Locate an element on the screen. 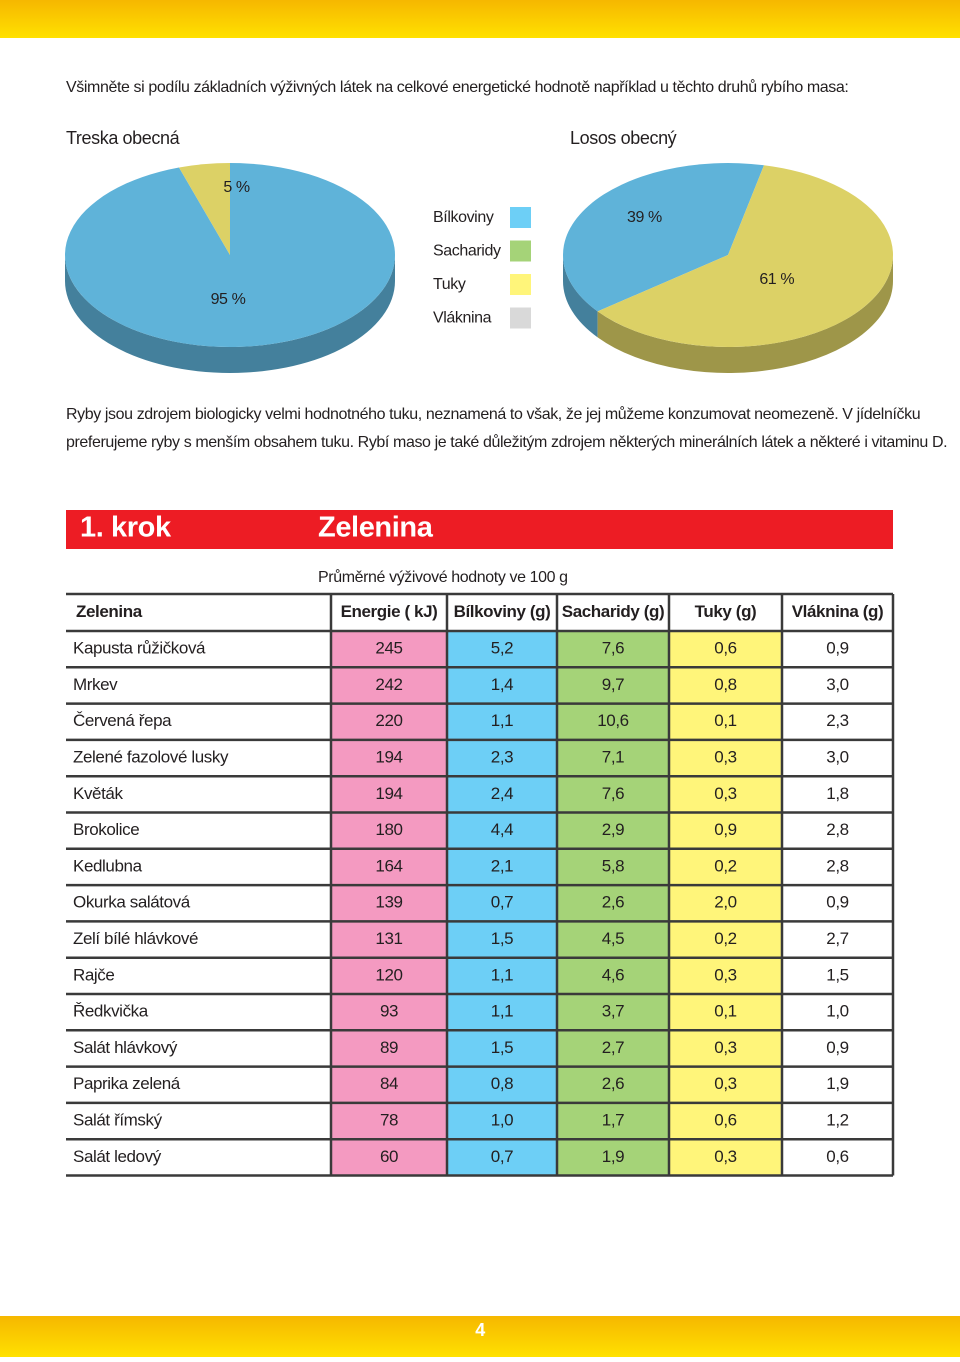 This screenshot has width=960, height=1362. table-cell: 2,1 is located at coordinates (502, 865).